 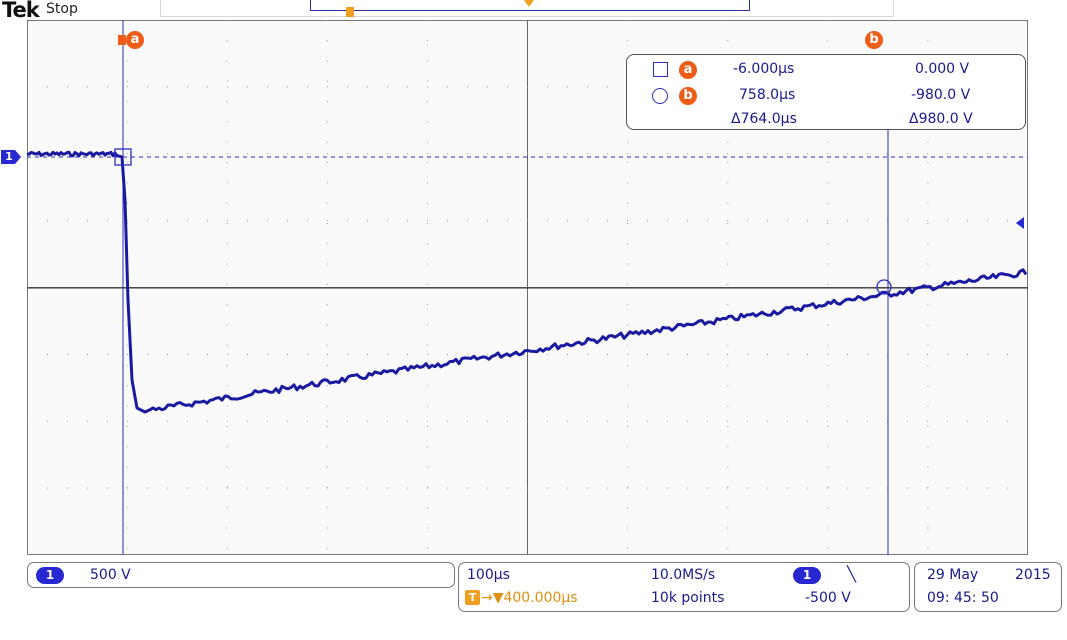 What do you see at coordinates (1033, 575) in the screenshot?
I see `date-year: 2015` at bounding box center [1033, 575].